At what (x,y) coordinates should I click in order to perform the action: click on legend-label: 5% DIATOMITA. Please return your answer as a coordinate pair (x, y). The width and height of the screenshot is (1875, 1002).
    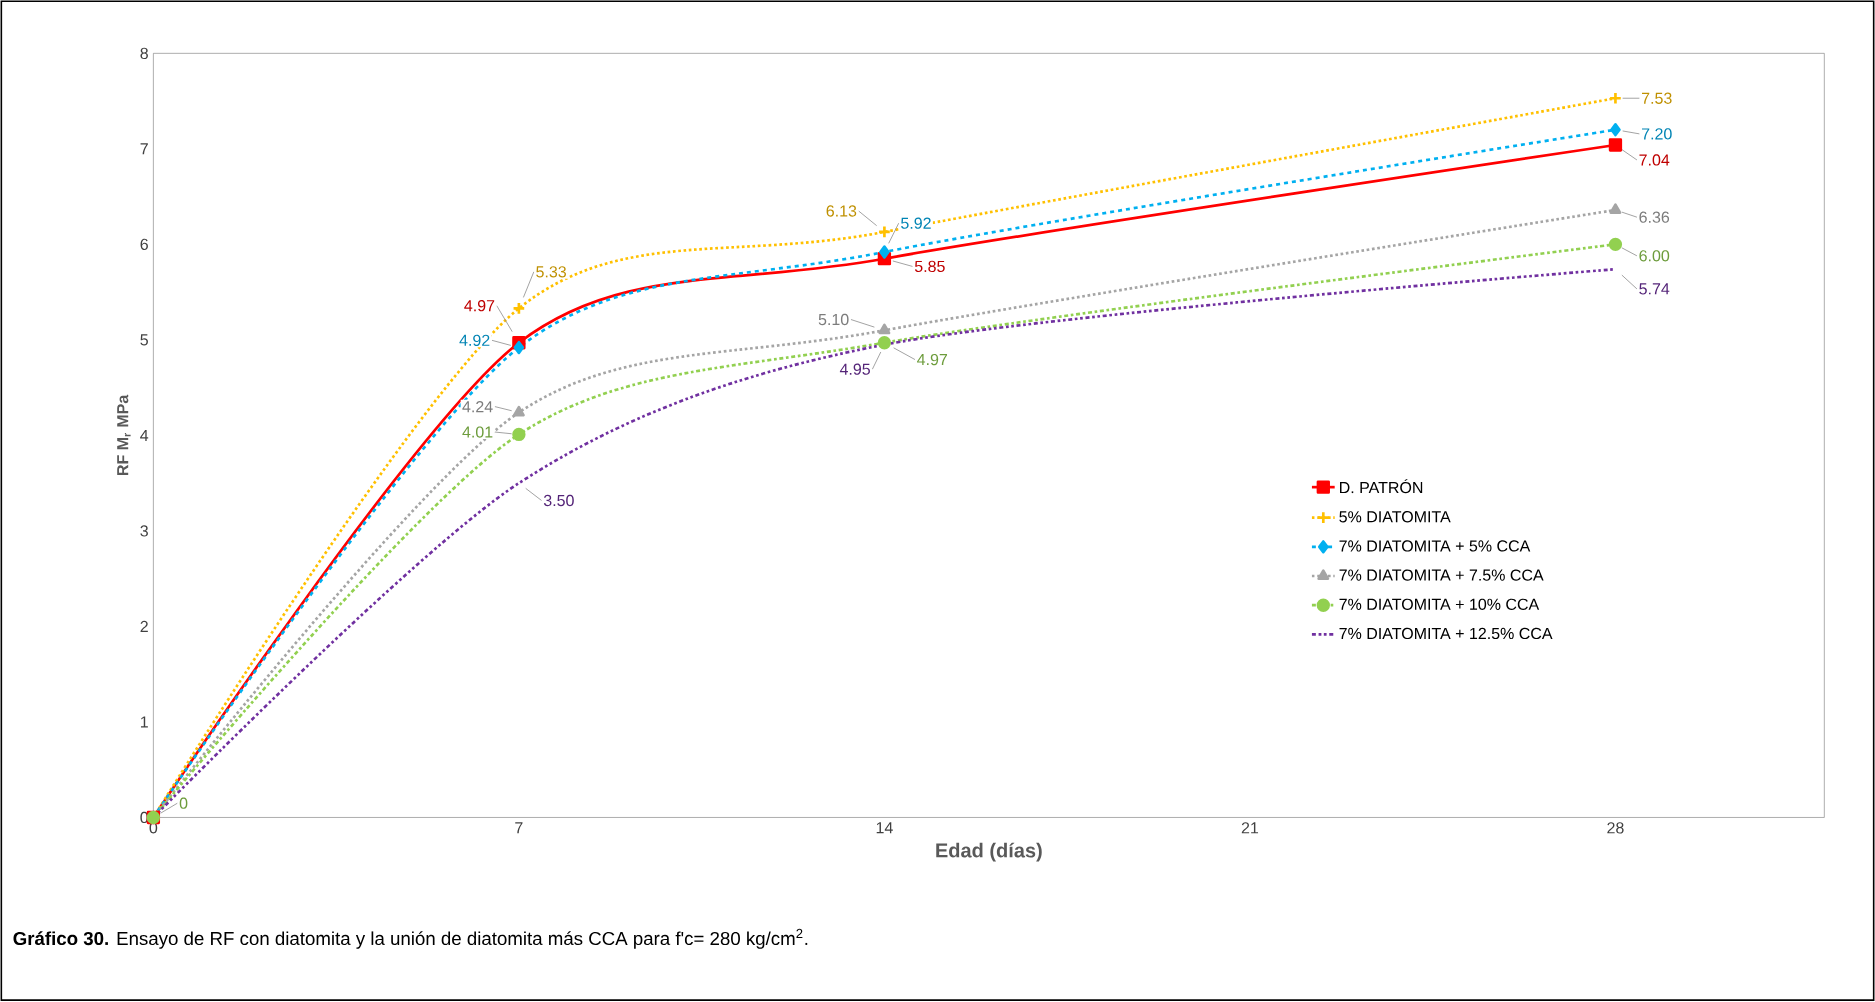
    Looking at the image, I should click on (1395, 517).